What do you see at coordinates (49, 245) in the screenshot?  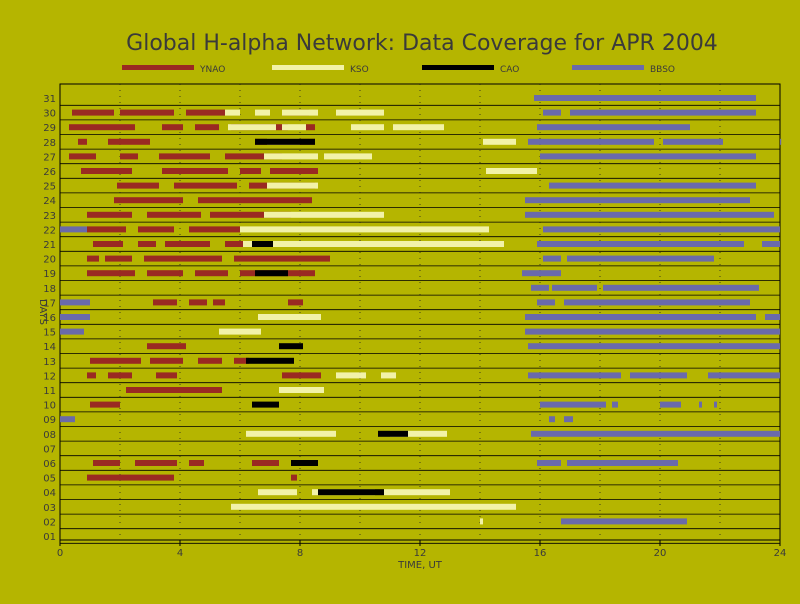 I see `y-tick-label: 21` at bounding box center [49, 245].